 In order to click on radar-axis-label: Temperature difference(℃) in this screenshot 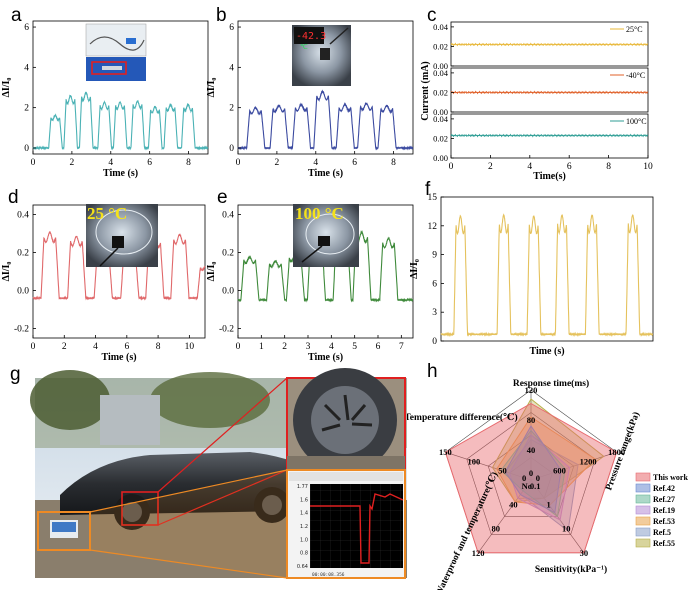, I will do `click(460, 417)`.